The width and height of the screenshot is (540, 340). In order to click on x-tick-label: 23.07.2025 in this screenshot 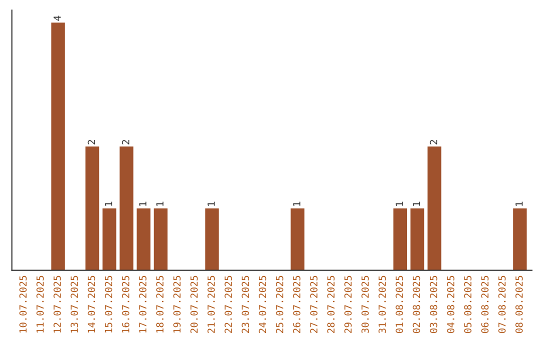, I will do `click(246, 304)`.